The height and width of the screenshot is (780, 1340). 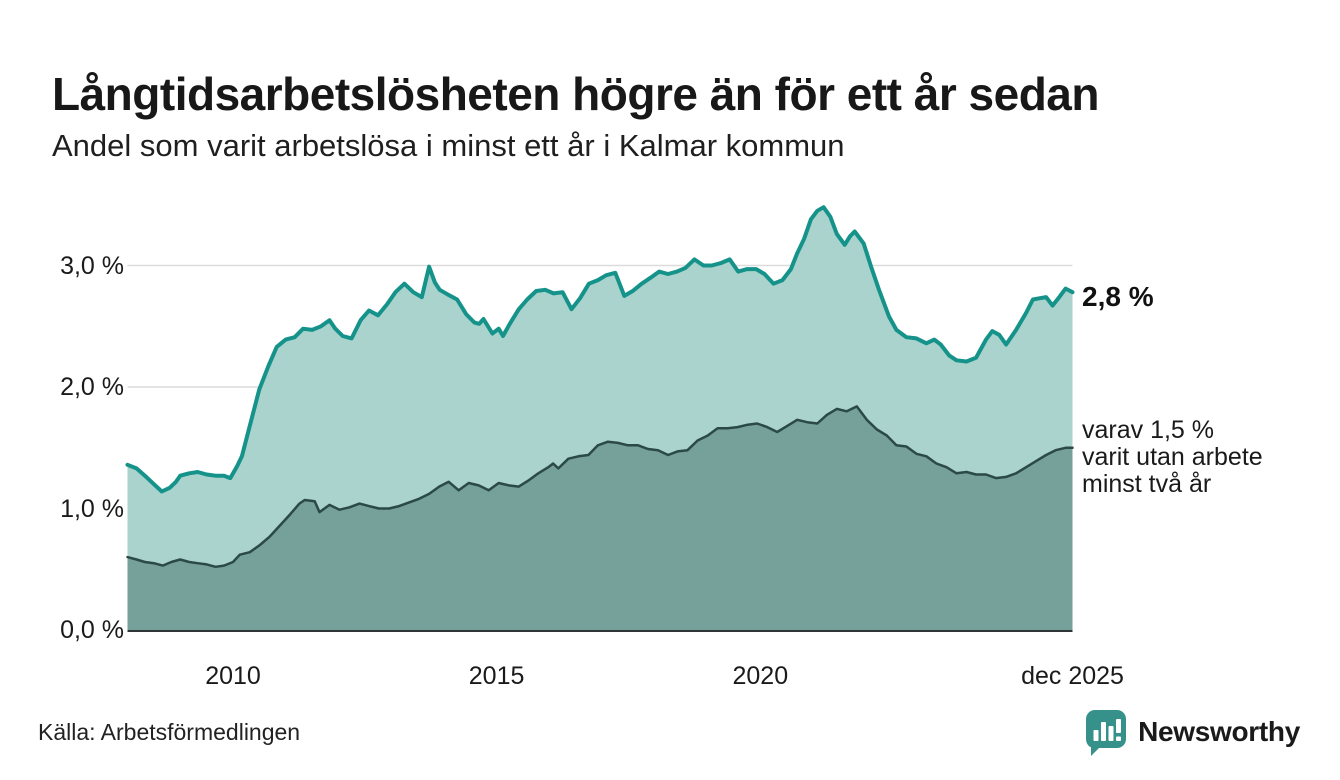 What do you see at coordinates (92, 508) in the screenshot?
I see `y-axis-tick-label: 1,0 %` at bounding box center [92, 508].